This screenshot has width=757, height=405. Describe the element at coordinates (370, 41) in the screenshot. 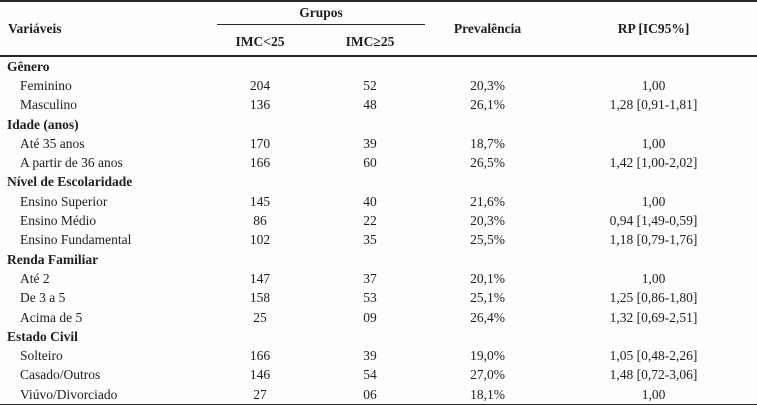

I see `column-header-imc-ge-25: IMC≥25` at that location.